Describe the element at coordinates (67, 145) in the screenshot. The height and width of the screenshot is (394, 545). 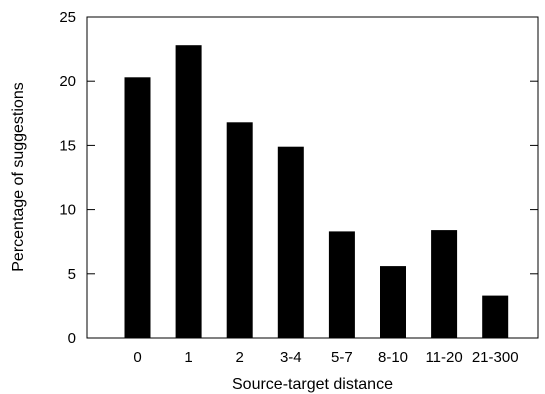
I see `y-tick-label: 15` at that location.